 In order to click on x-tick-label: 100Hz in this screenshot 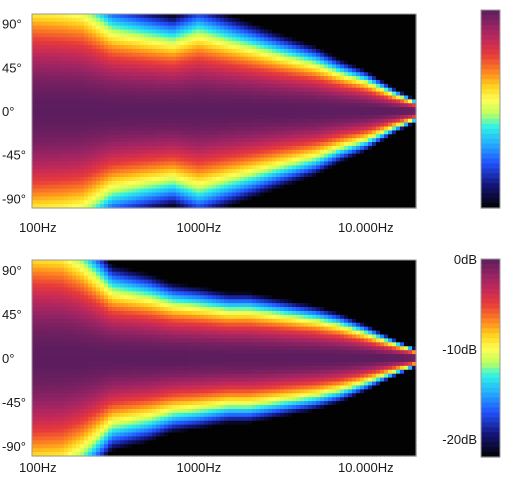, I will do `click(38, 227)`.